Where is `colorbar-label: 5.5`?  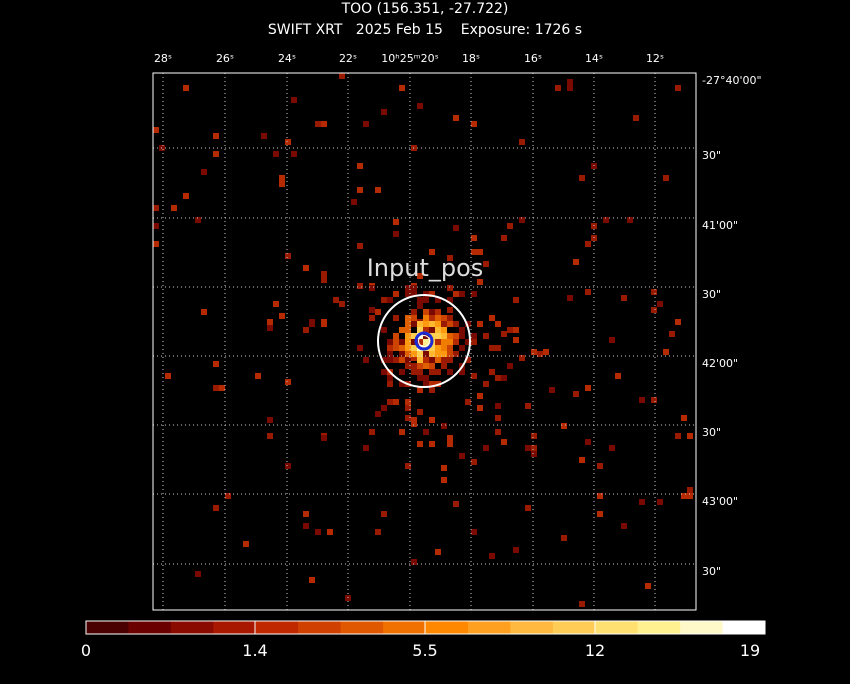 colorbar-label: 5.5 is located at coordinates (424, 650).